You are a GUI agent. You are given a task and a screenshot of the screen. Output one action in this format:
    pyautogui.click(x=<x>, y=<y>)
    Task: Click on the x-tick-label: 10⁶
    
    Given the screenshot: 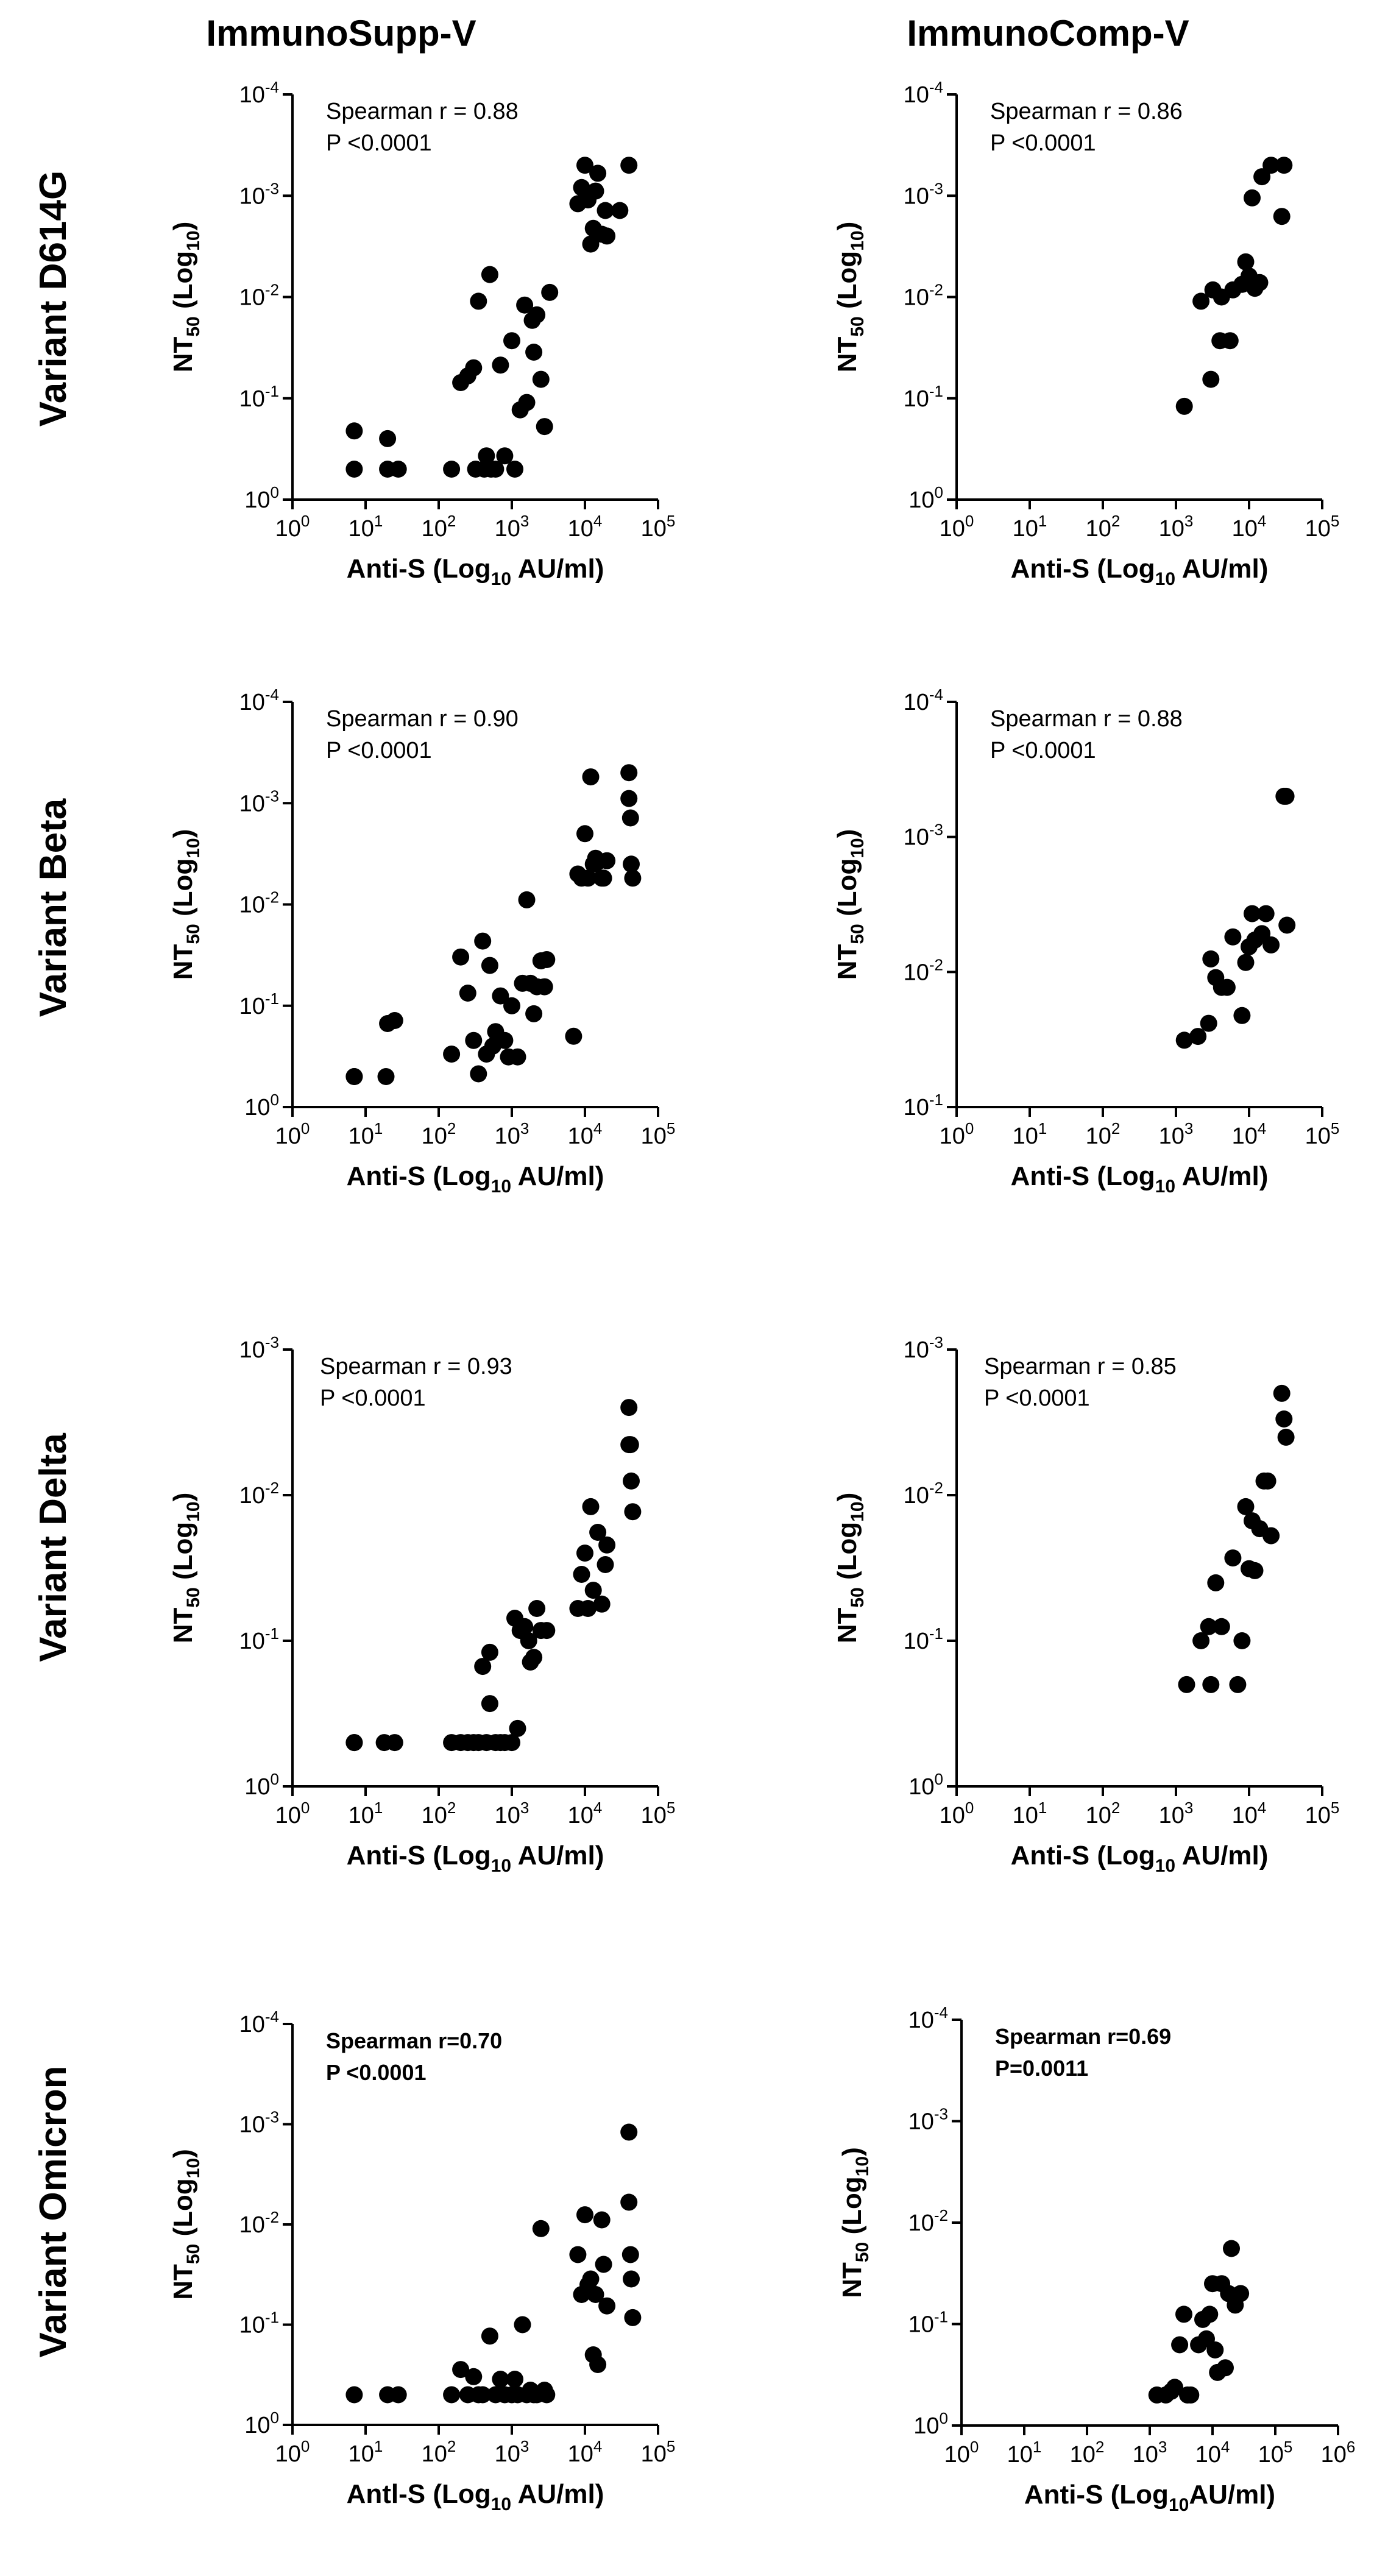 What is the action you would take?
    pyautogui.click(x=1338, y=2453)
    